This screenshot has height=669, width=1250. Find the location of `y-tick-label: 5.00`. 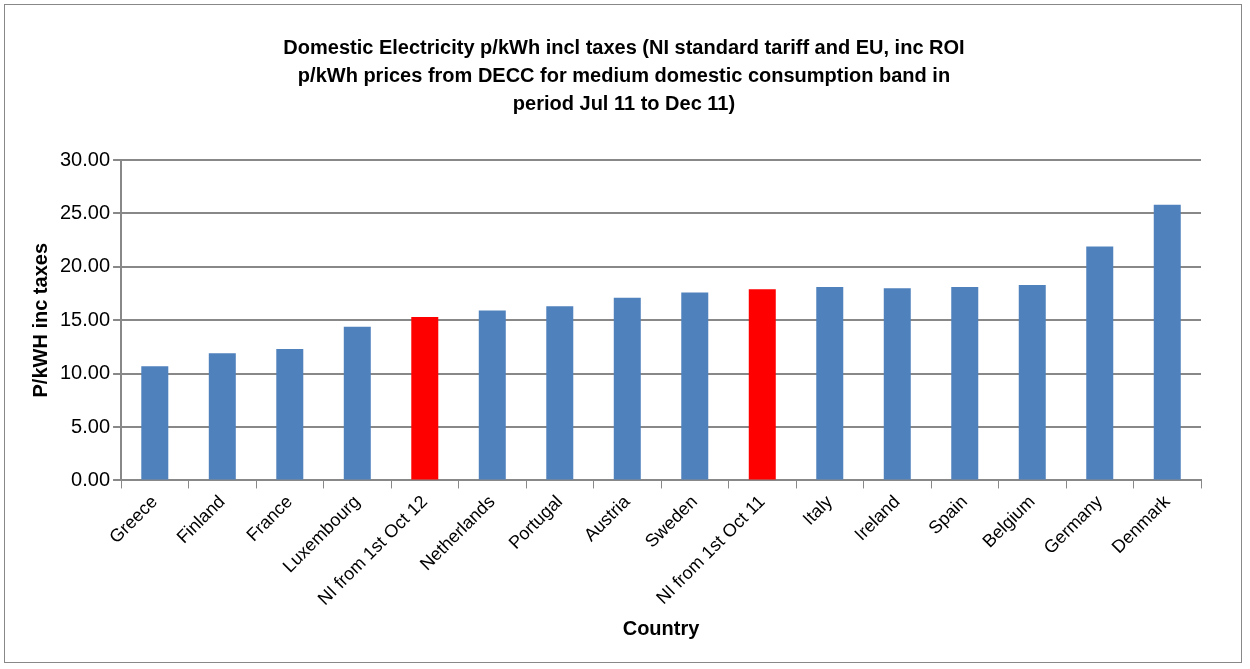

y-tick-label: 5.00 is located at coordinates (91, 425).